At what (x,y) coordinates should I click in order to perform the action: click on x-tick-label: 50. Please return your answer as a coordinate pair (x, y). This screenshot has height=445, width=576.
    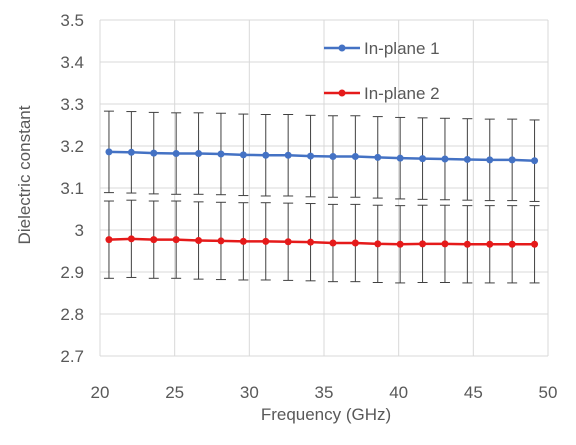
    Looking at the image, I should click on (548, 392).